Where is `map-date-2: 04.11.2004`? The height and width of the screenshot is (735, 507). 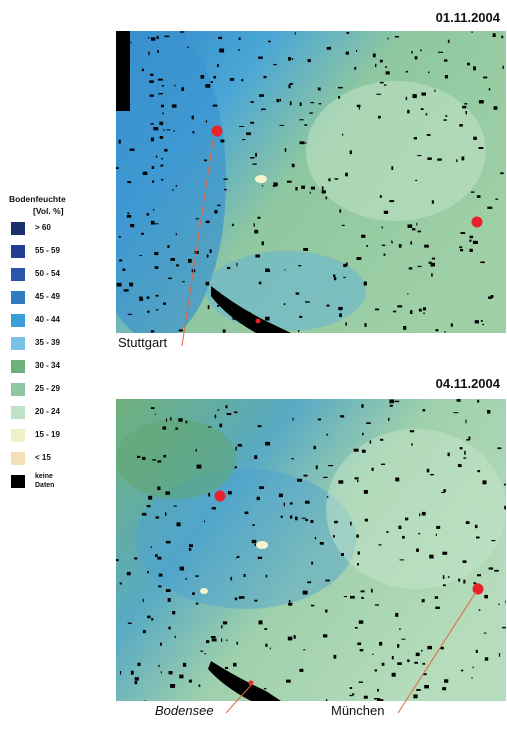
map-date-2: 04.11.2004 is located at coordinates (467, 383).